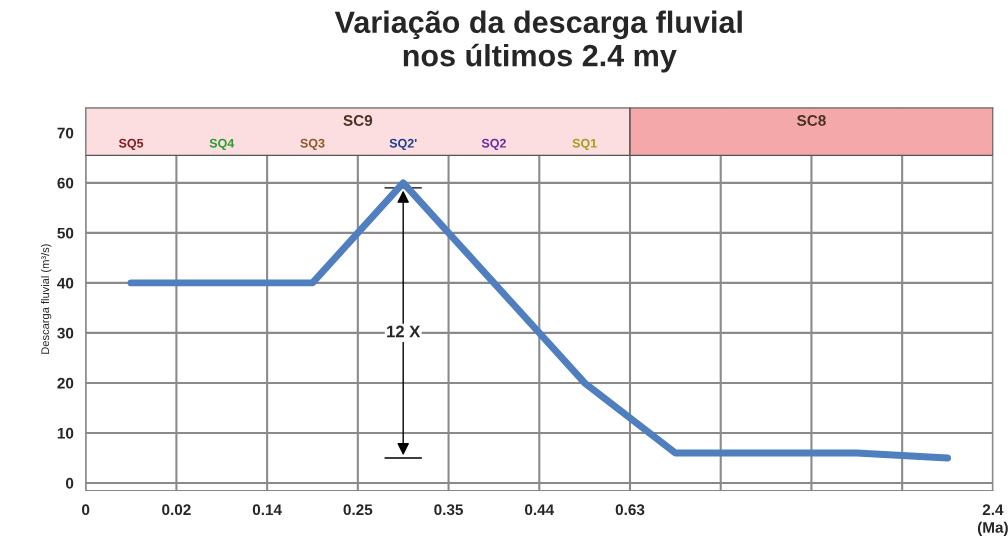  What do you see at coordinates (267, 510) in the screenshot?
I see `text: 0.14` at bounding box center [267, 510].